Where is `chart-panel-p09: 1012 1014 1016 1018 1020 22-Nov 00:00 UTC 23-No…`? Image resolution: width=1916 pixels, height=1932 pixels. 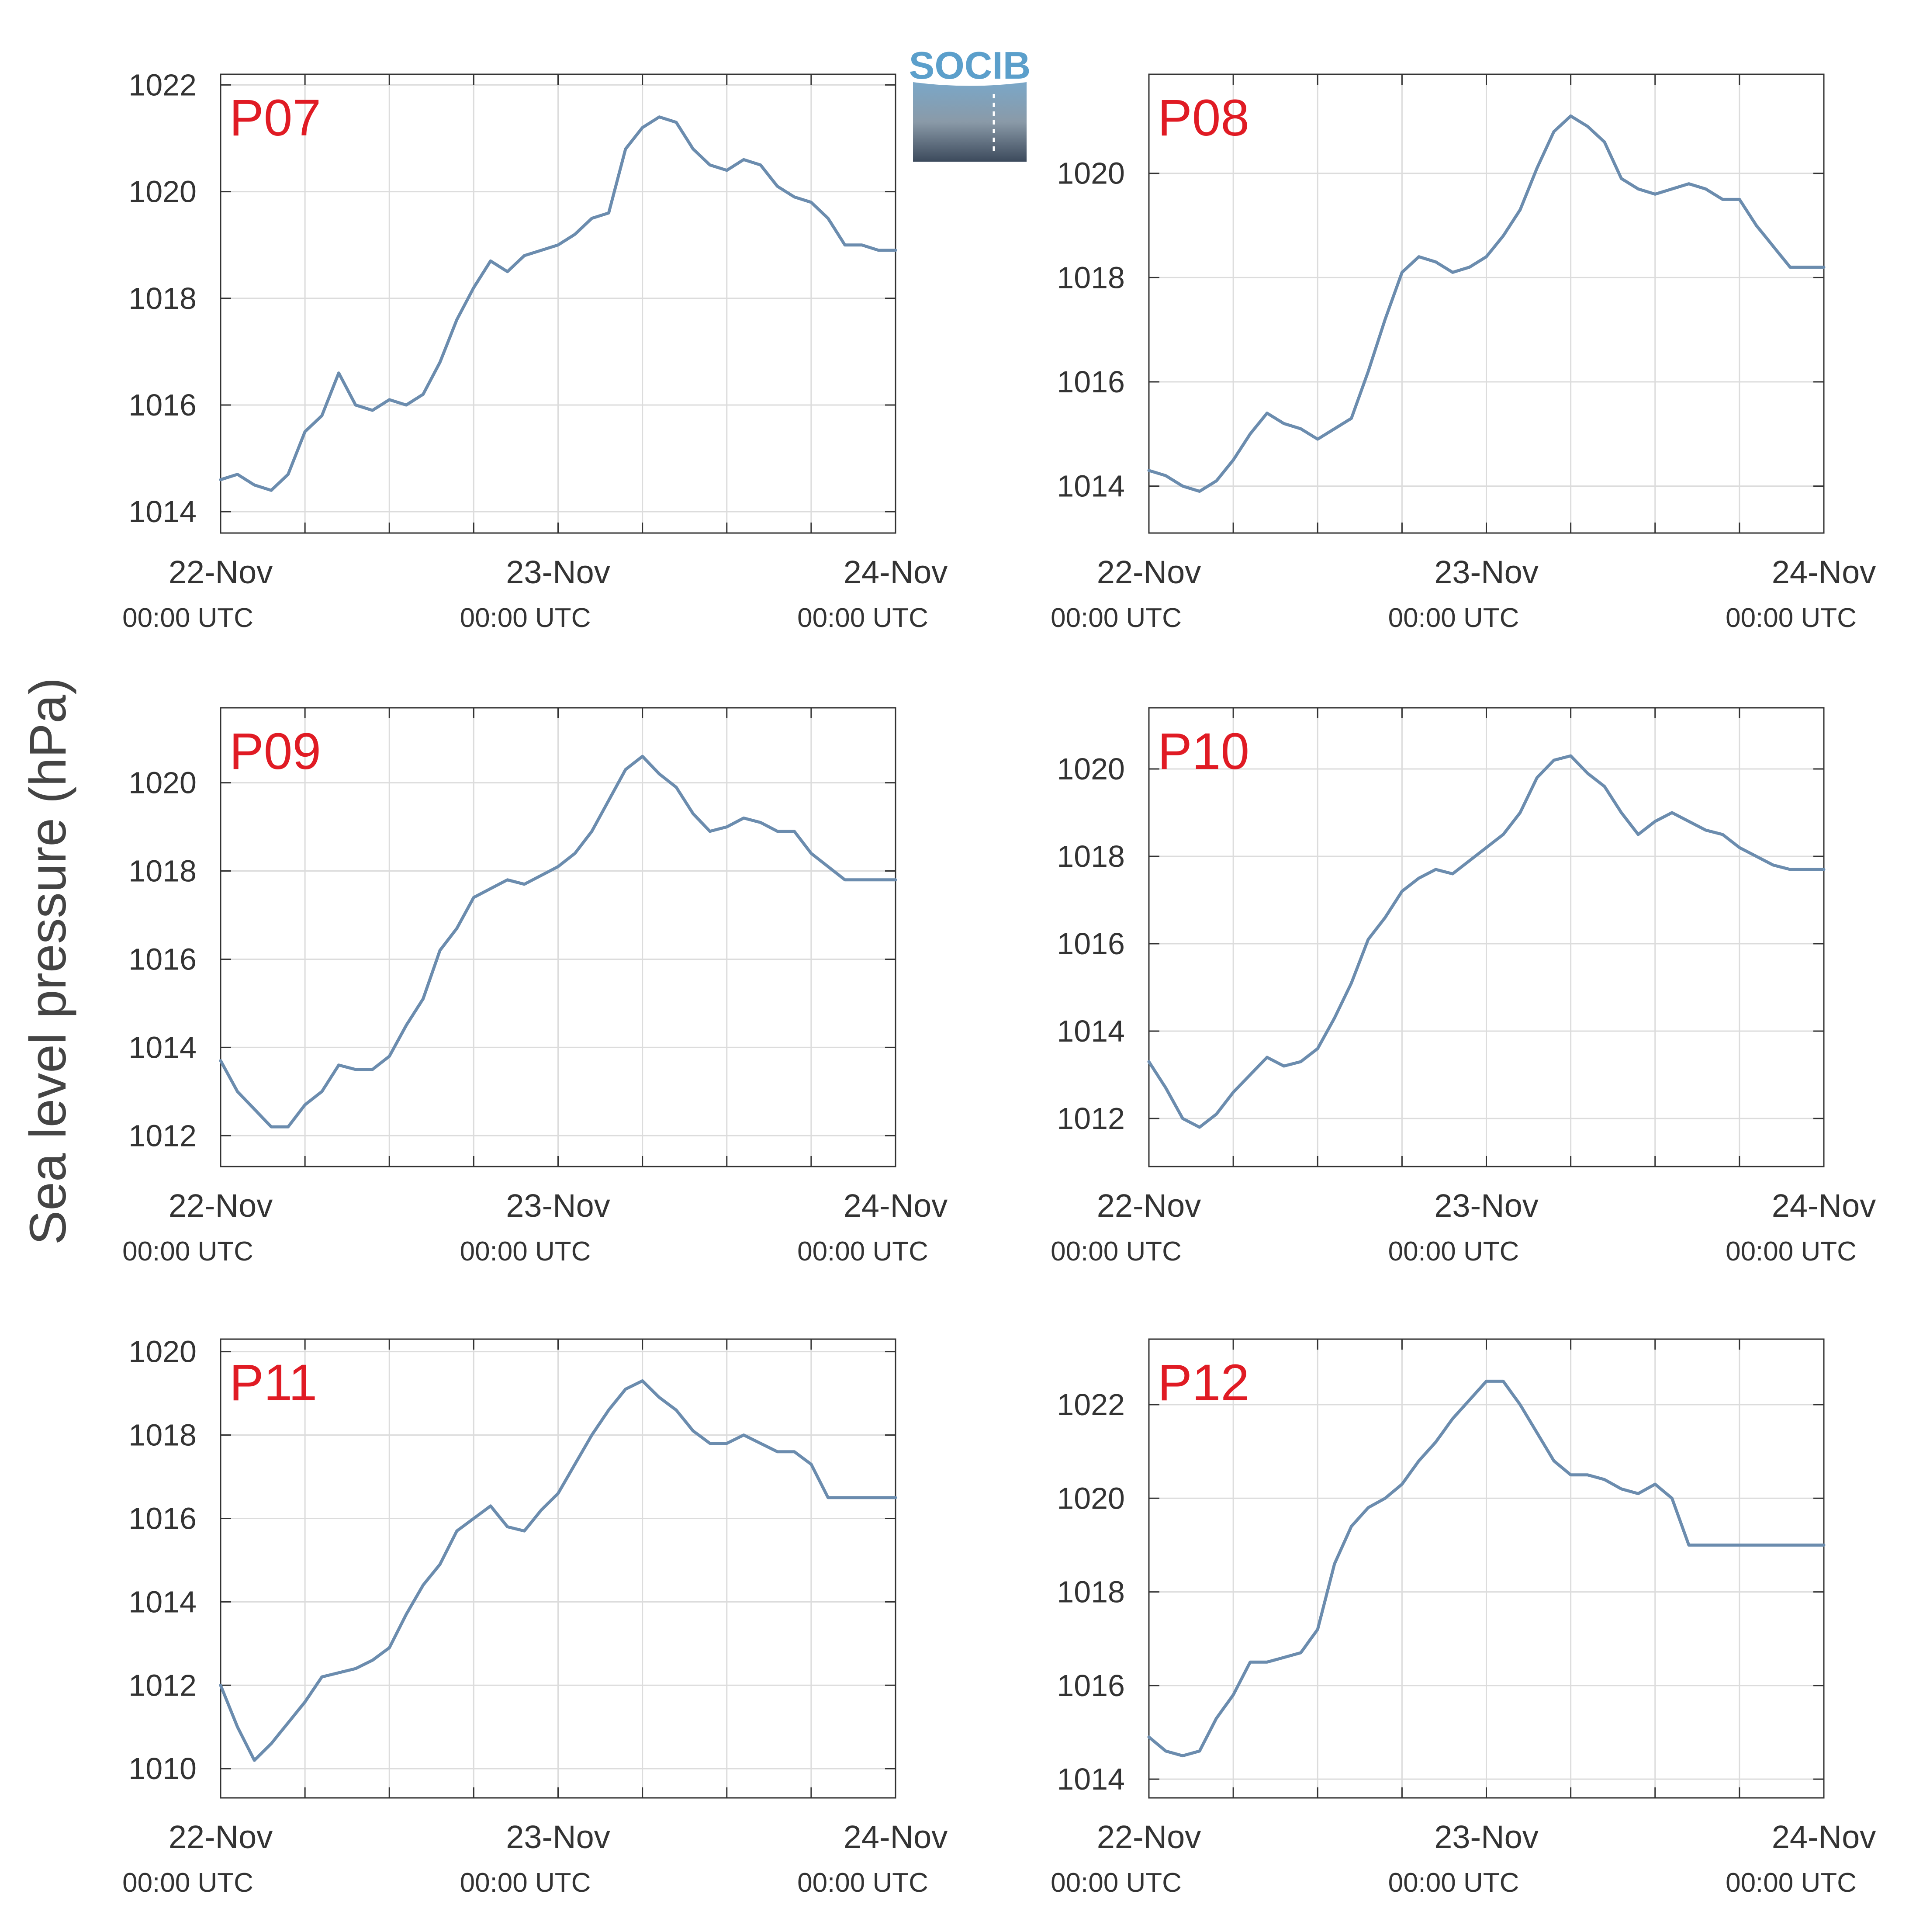
chart-panel-p09: 1012 1014 1016 1018 1020 22-Nov 00:00 UTC 23-No… is located at coordinates (535, 987).